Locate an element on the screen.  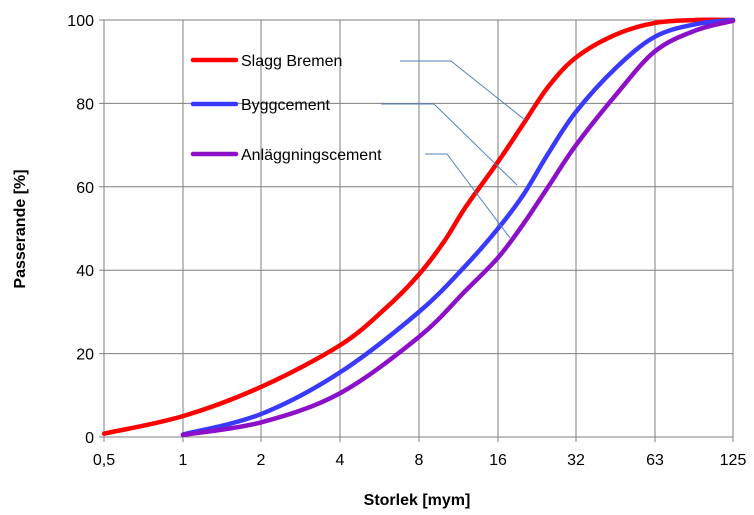
x-tick-label: 1 is located at coordinates (183, 460).